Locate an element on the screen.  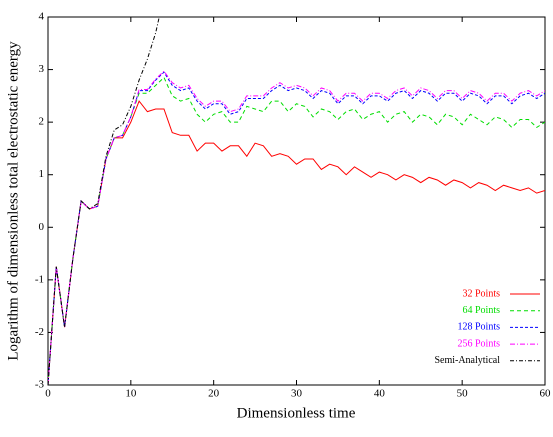
y-tick-label: 4 is located at coordinates (42, 17).